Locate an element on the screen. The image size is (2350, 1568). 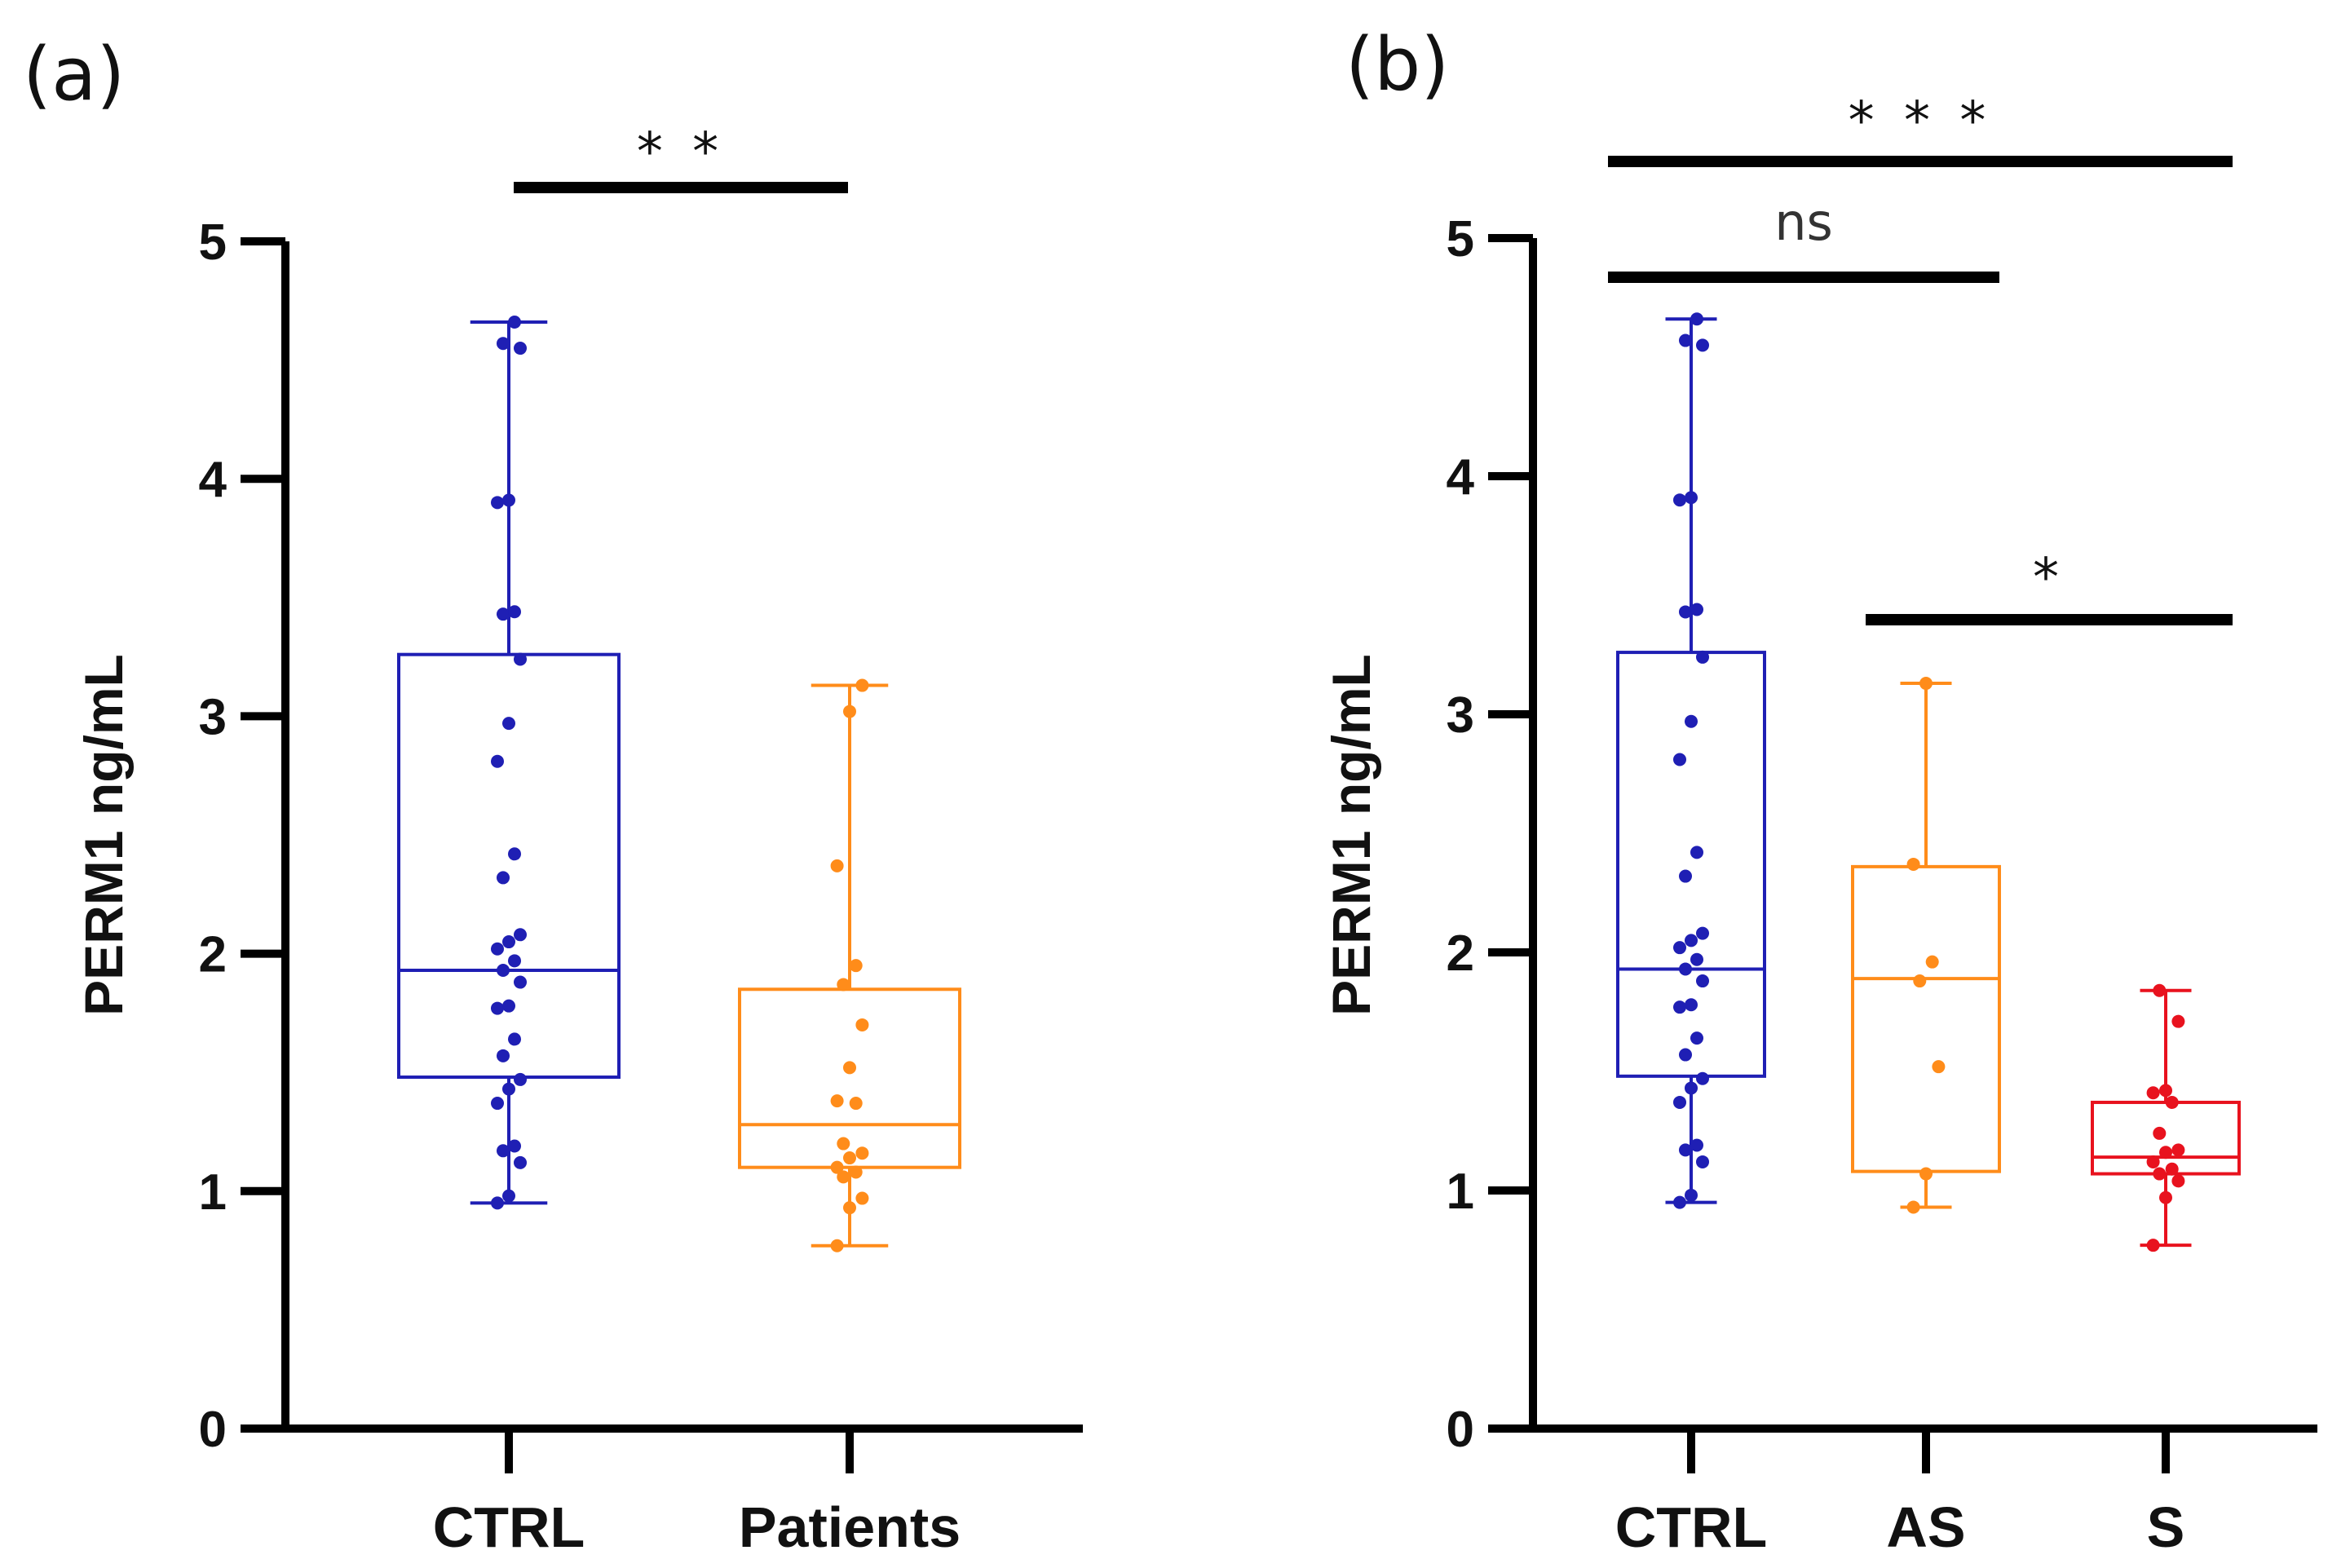
significance-label: ns is located at coordinates (1803, 222).